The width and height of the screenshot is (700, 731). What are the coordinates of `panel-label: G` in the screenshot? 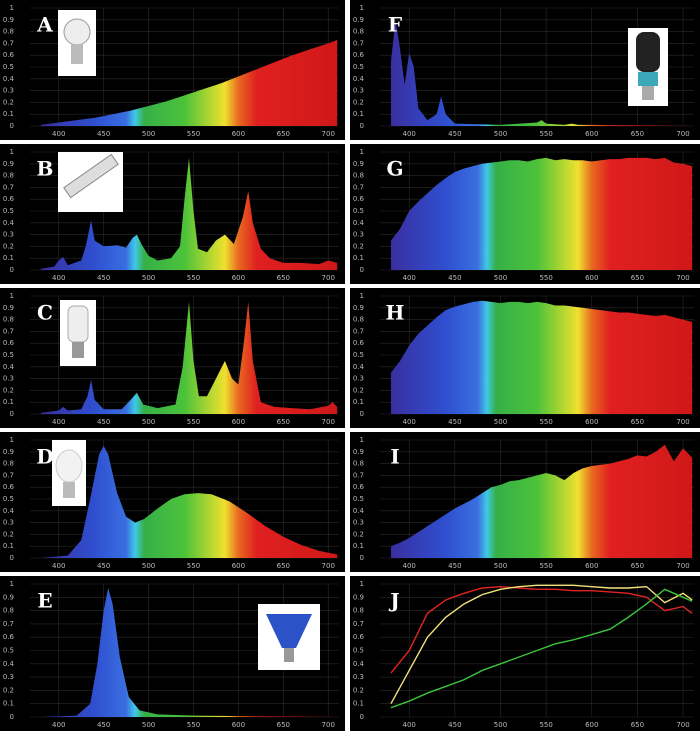 It's located at (394, 169).